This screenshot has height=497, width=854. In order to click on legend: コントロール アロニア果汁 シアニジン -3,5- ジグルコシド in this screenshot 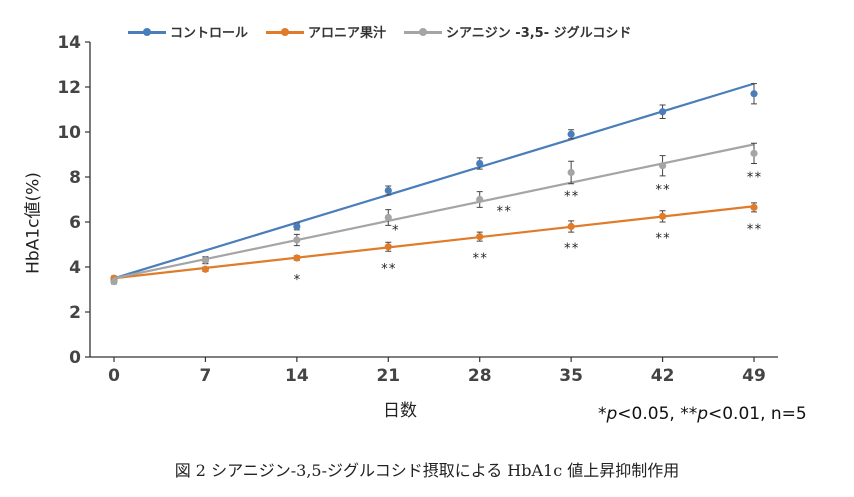, I will do `click(388, 31)`.